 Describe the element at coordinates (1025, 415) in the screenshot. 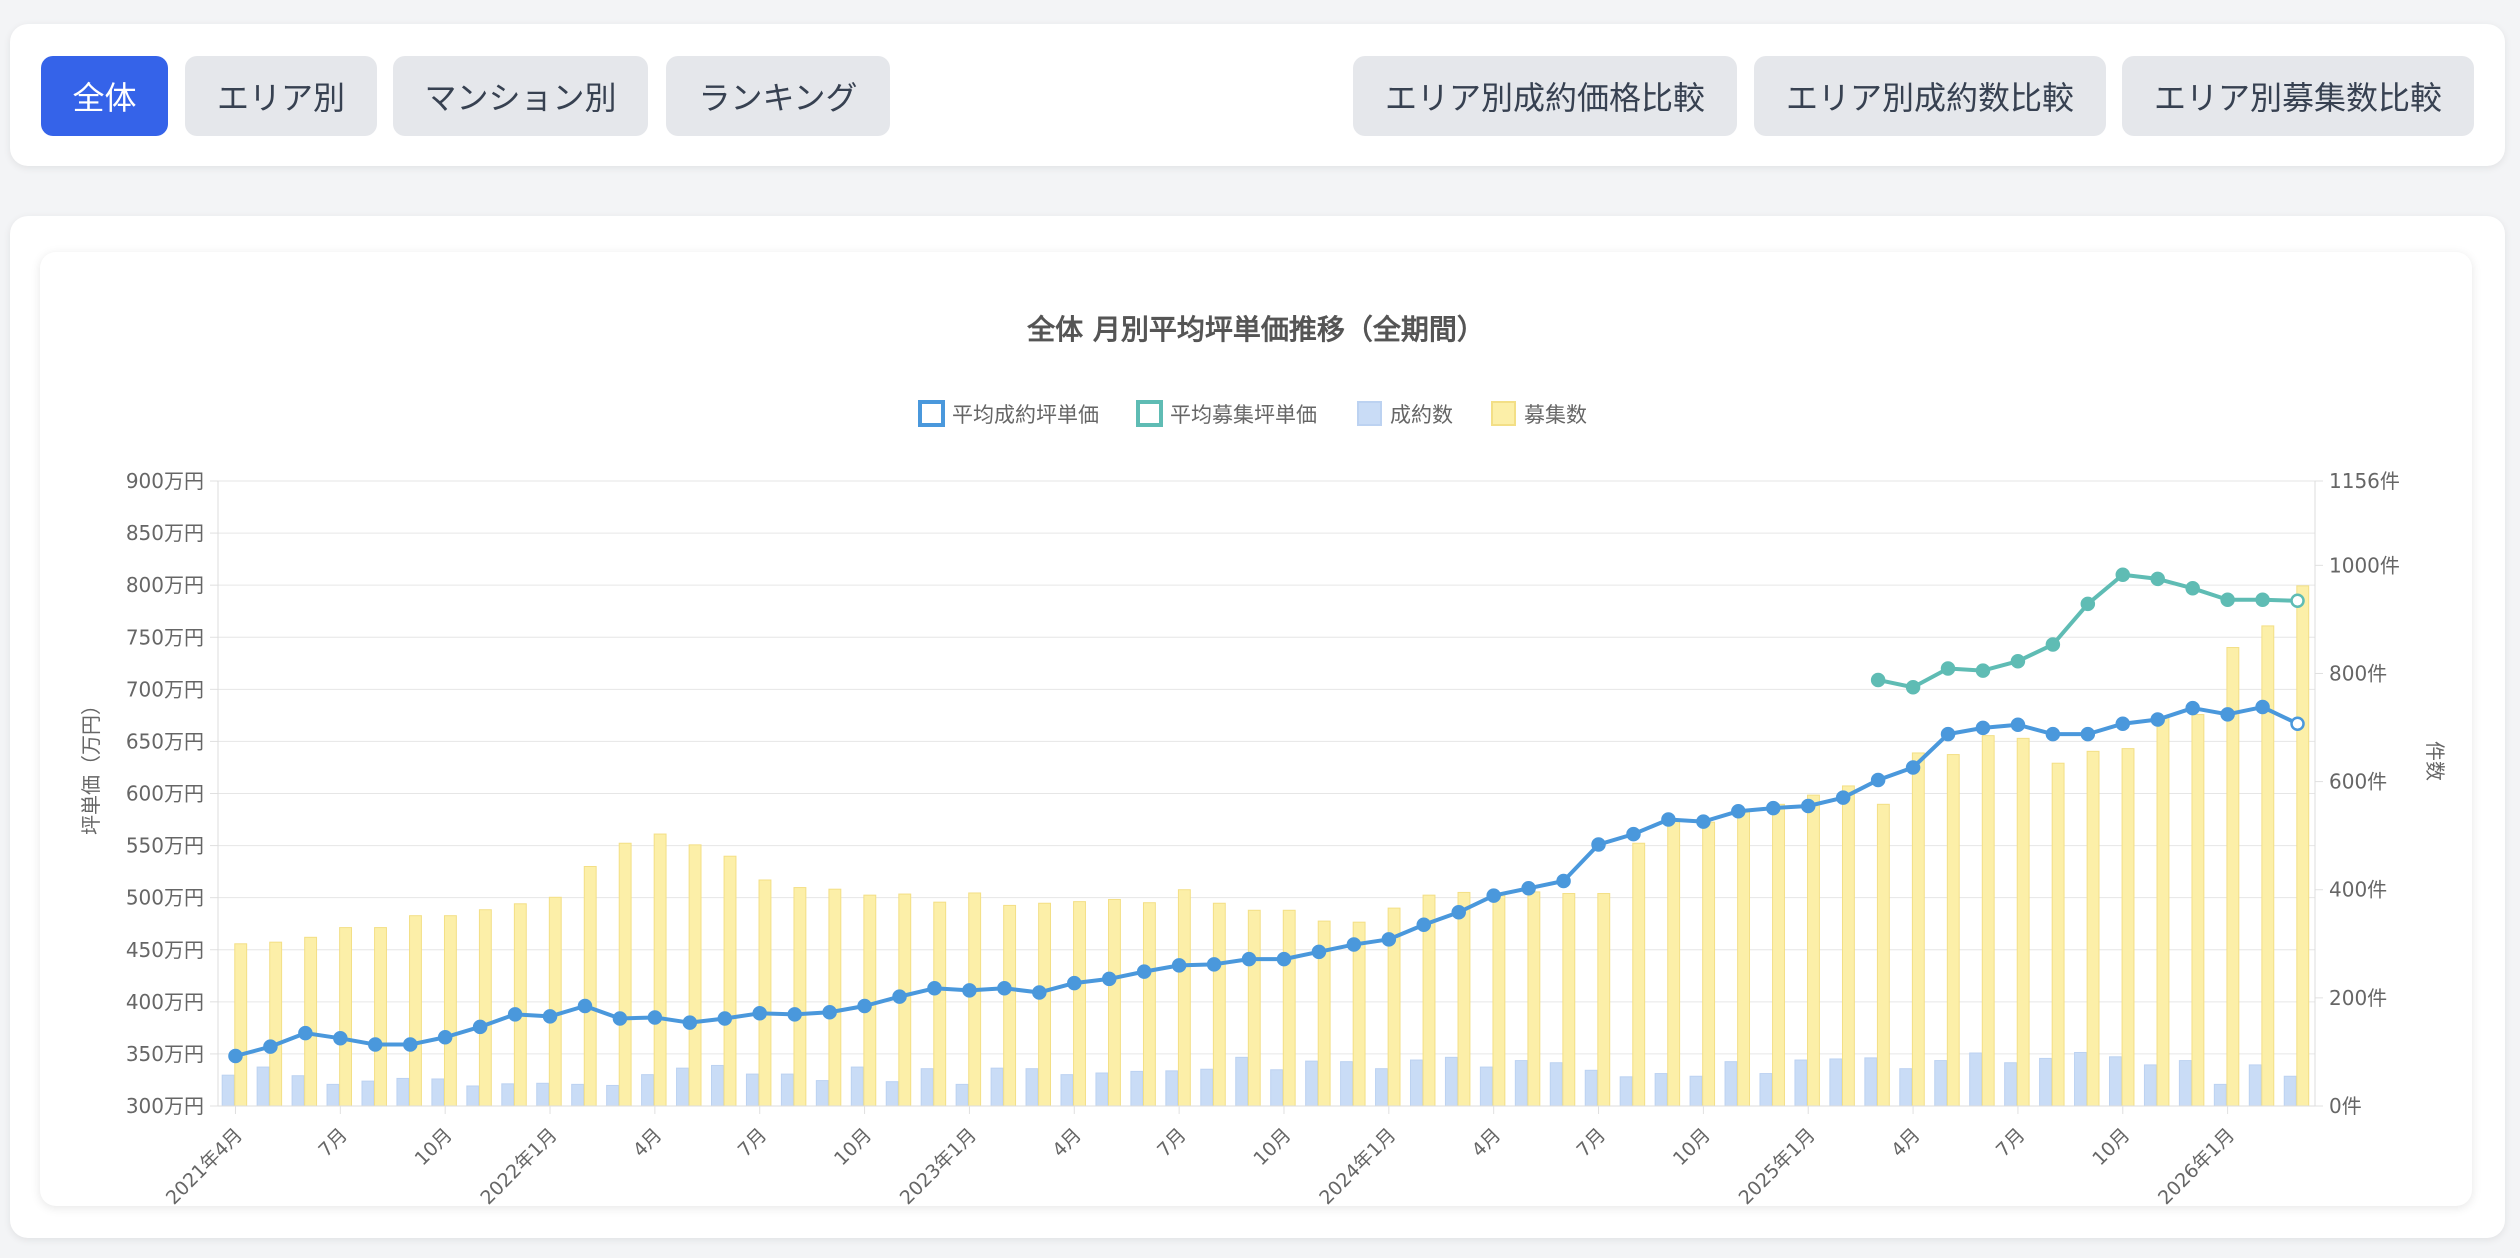

I see `legend-label-contract-price: 平均成約坪単価` at that location.